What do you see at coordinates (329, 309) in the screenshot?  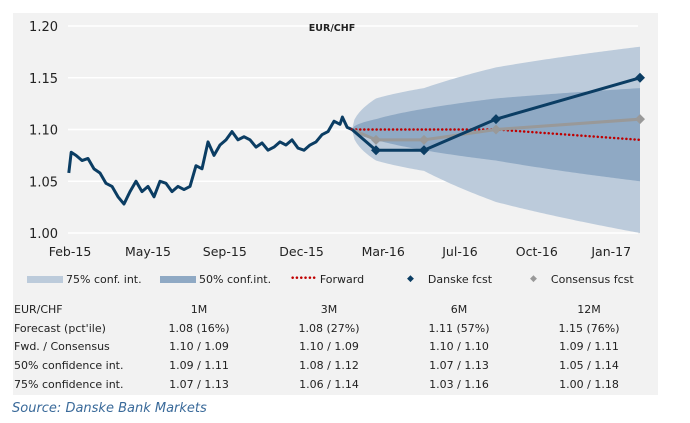 I see `table-header: 3M` at bounding box center [329, 309].